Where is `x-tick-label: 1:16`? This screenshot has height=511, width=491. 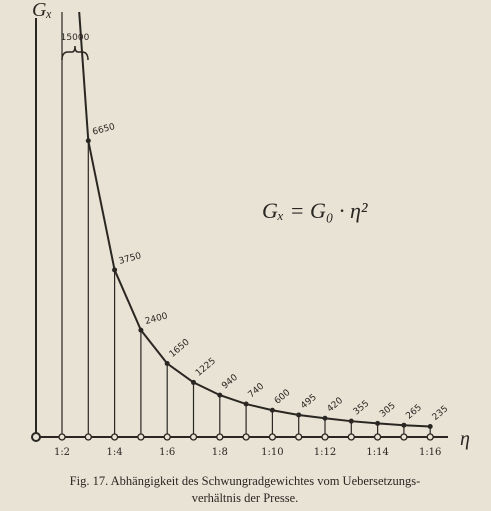
x-tick-label: 1:16 is located at coordinates (430, 452).